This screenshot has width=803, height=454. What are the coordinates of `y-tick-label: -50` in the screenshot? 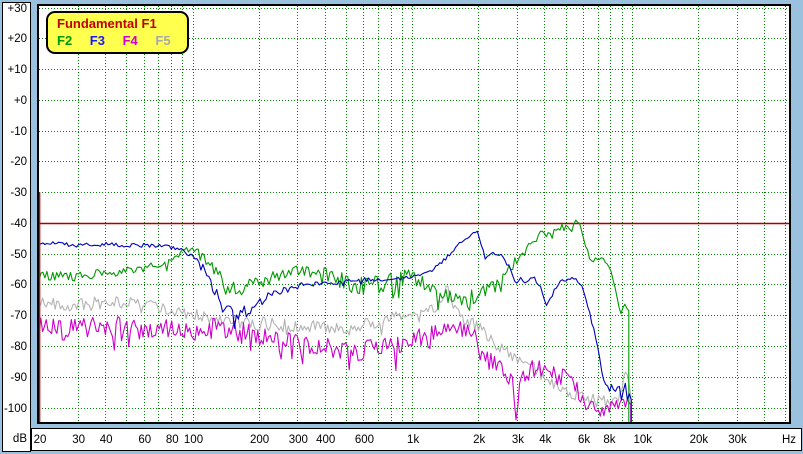 It's located at (18, 254).